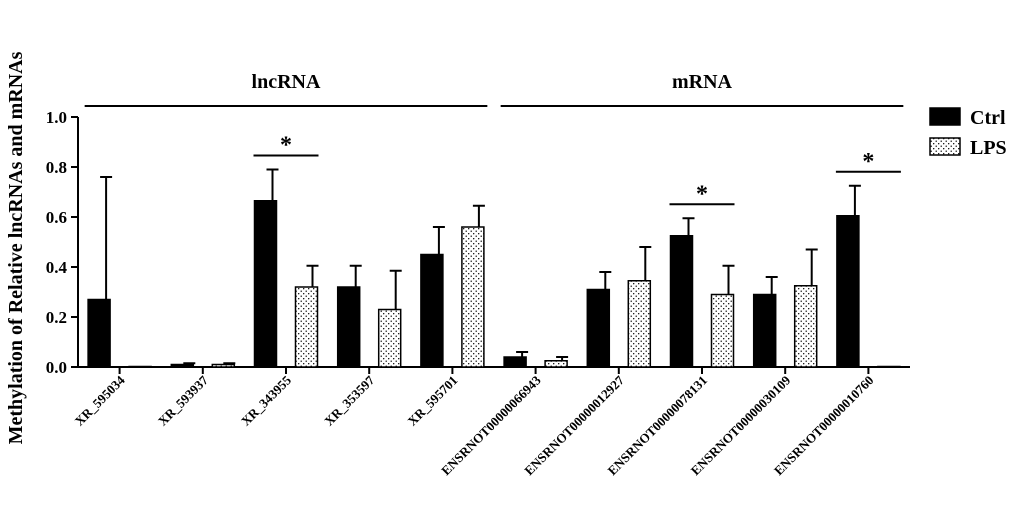  Describe the element at coordinates (286, 82) in the screenshot. I see `group-label: lncRNA` at that location.